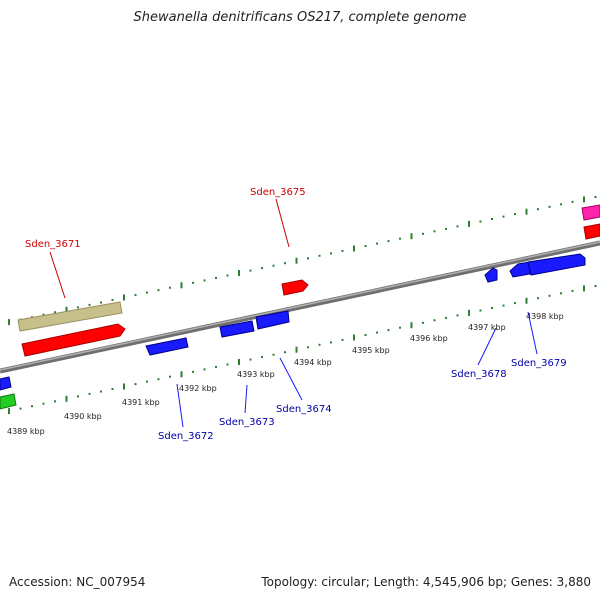  I want to click on gene-arrow-green, so click(8, 401).